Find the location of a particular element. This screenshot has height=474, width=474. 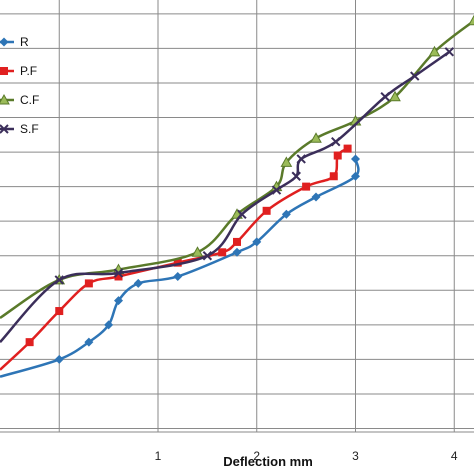

x-tick-labels: 1 2 3 4 is located at coordinates (306, 456).